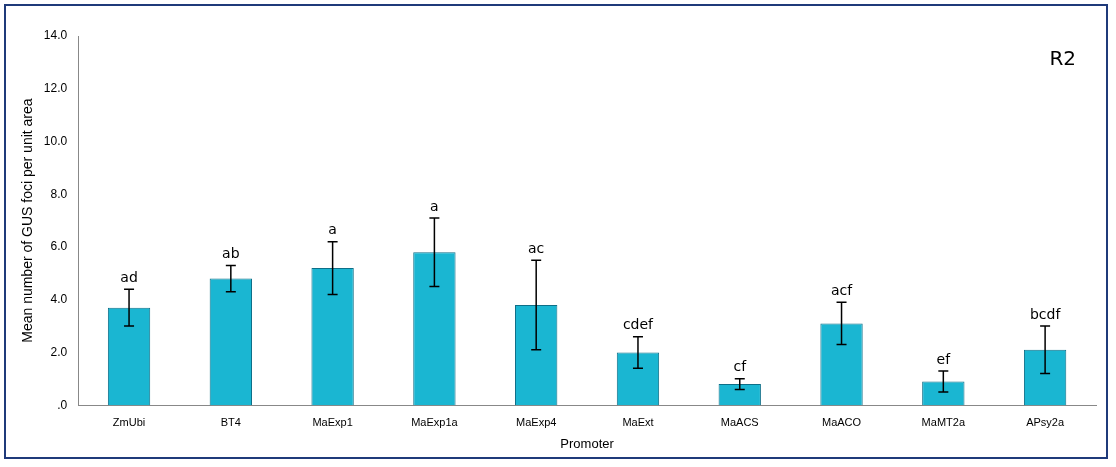 The height and width of the screenshot is (467, 1116). What do you see at coordinates (62, 404) in the screenshot?
I see `y-tick-label: .0` at bounding box center [62, 404].